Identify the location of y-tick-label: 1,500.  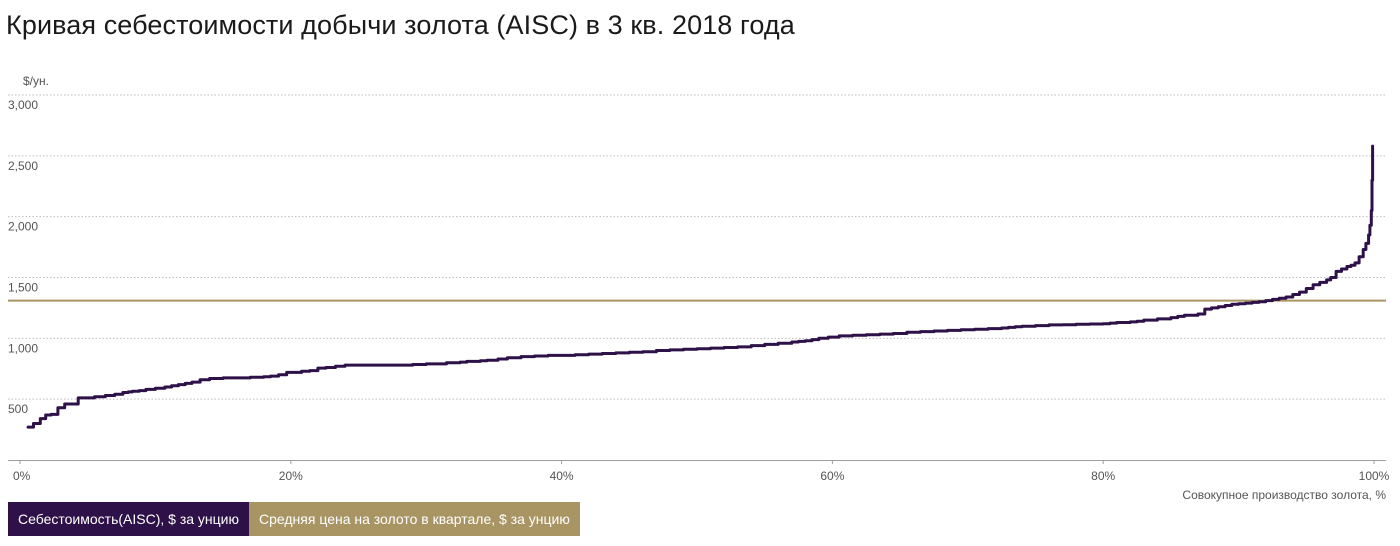
(23, 288).